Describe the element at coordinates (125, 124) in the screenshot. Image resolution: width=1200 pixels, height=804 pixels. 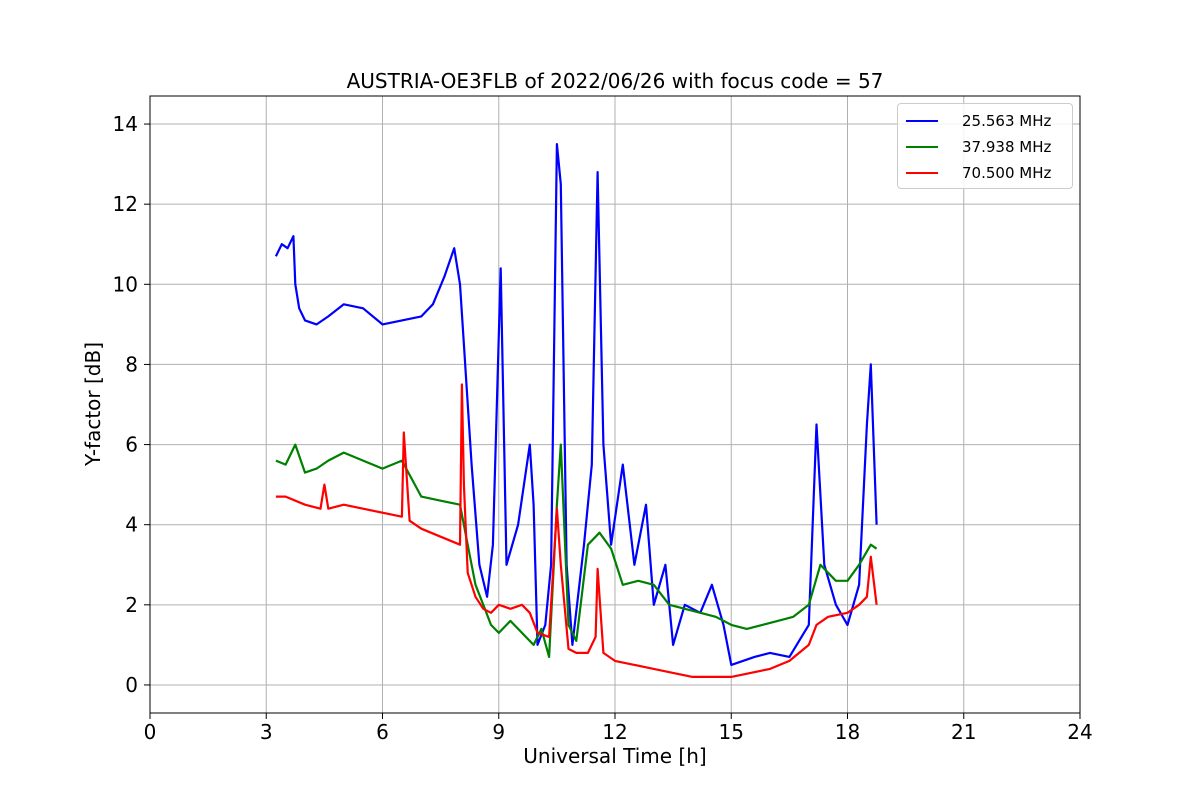
I see `y-tick-label: 14` at that location.